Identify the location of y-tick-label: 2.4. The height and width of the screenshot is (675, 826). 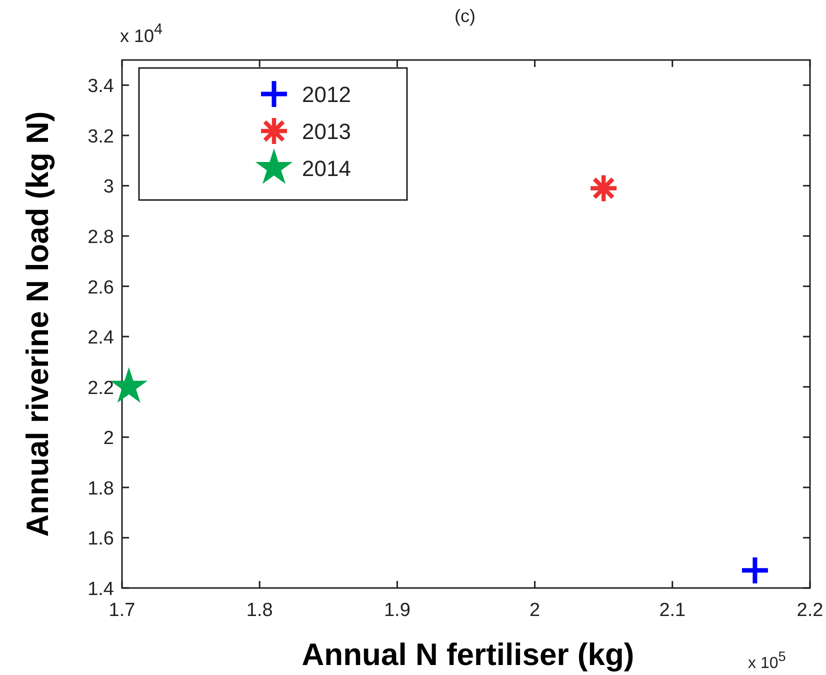
(101, 338).